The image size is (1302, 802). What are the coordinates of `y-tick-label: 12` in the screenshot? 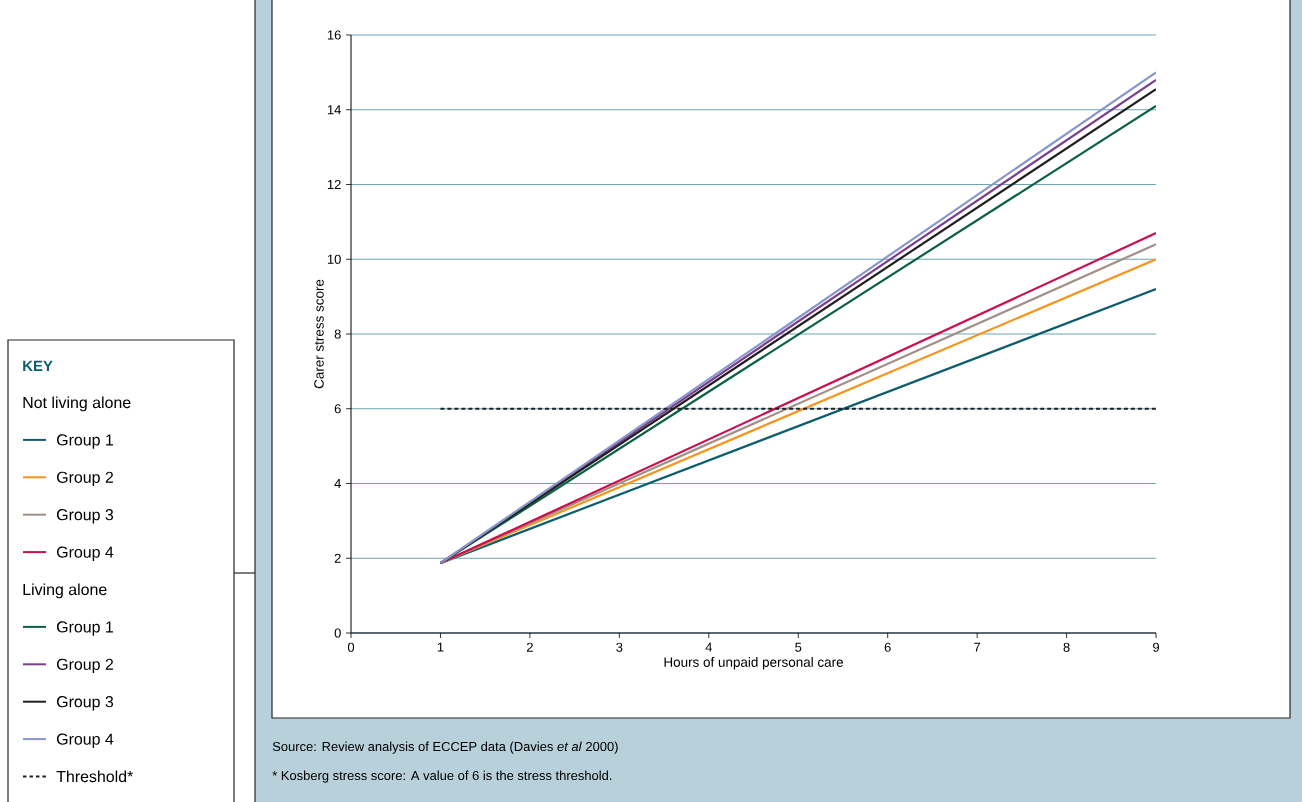 It's located at (334, 184).